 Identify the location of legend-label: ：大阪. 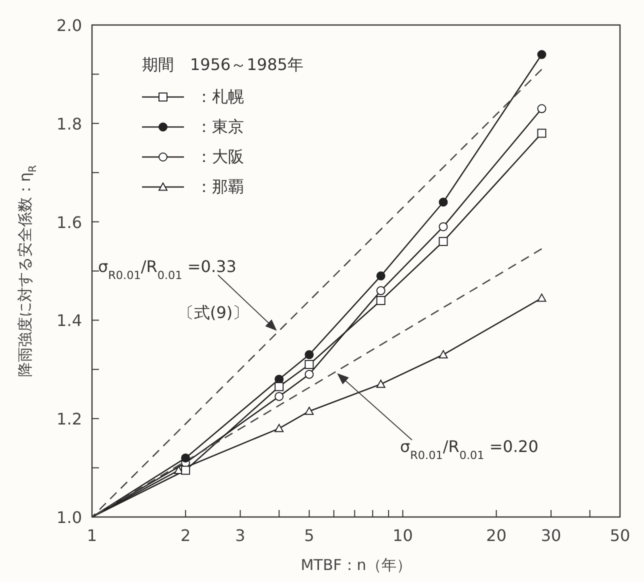
(220, 156).